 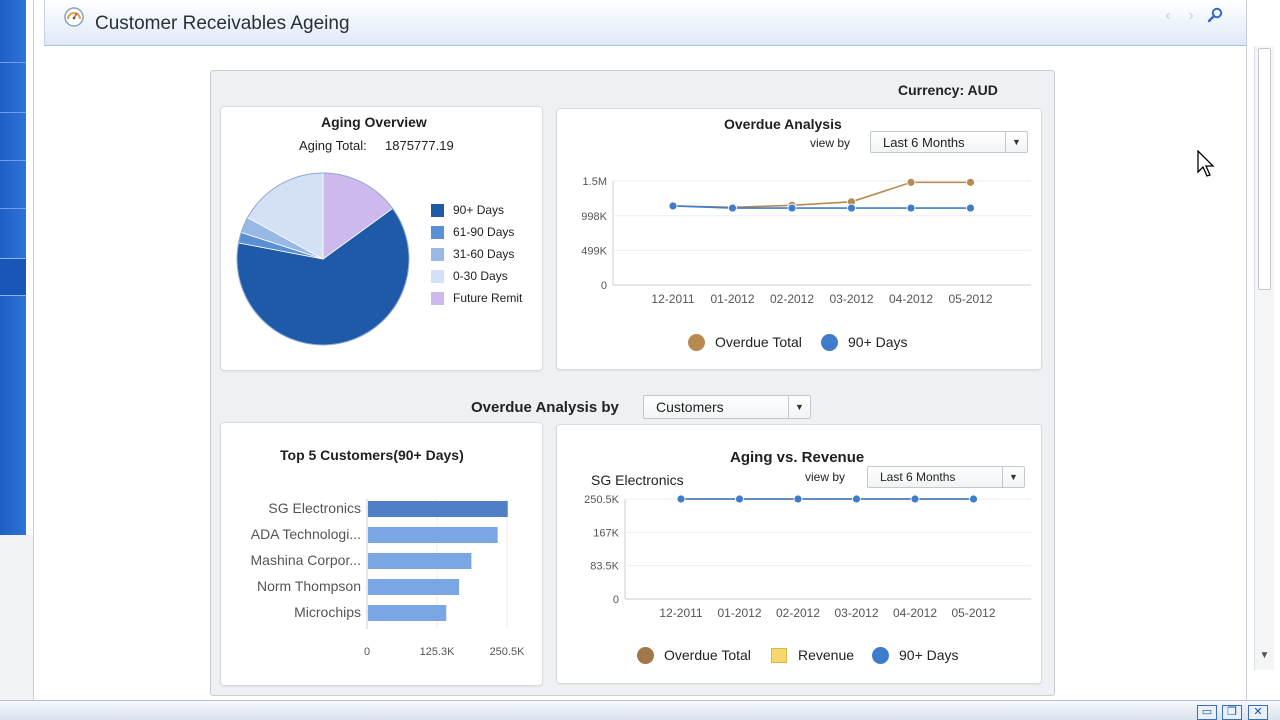 I want to click on minimize-icon: ▭, so click(x=1207, y=712).